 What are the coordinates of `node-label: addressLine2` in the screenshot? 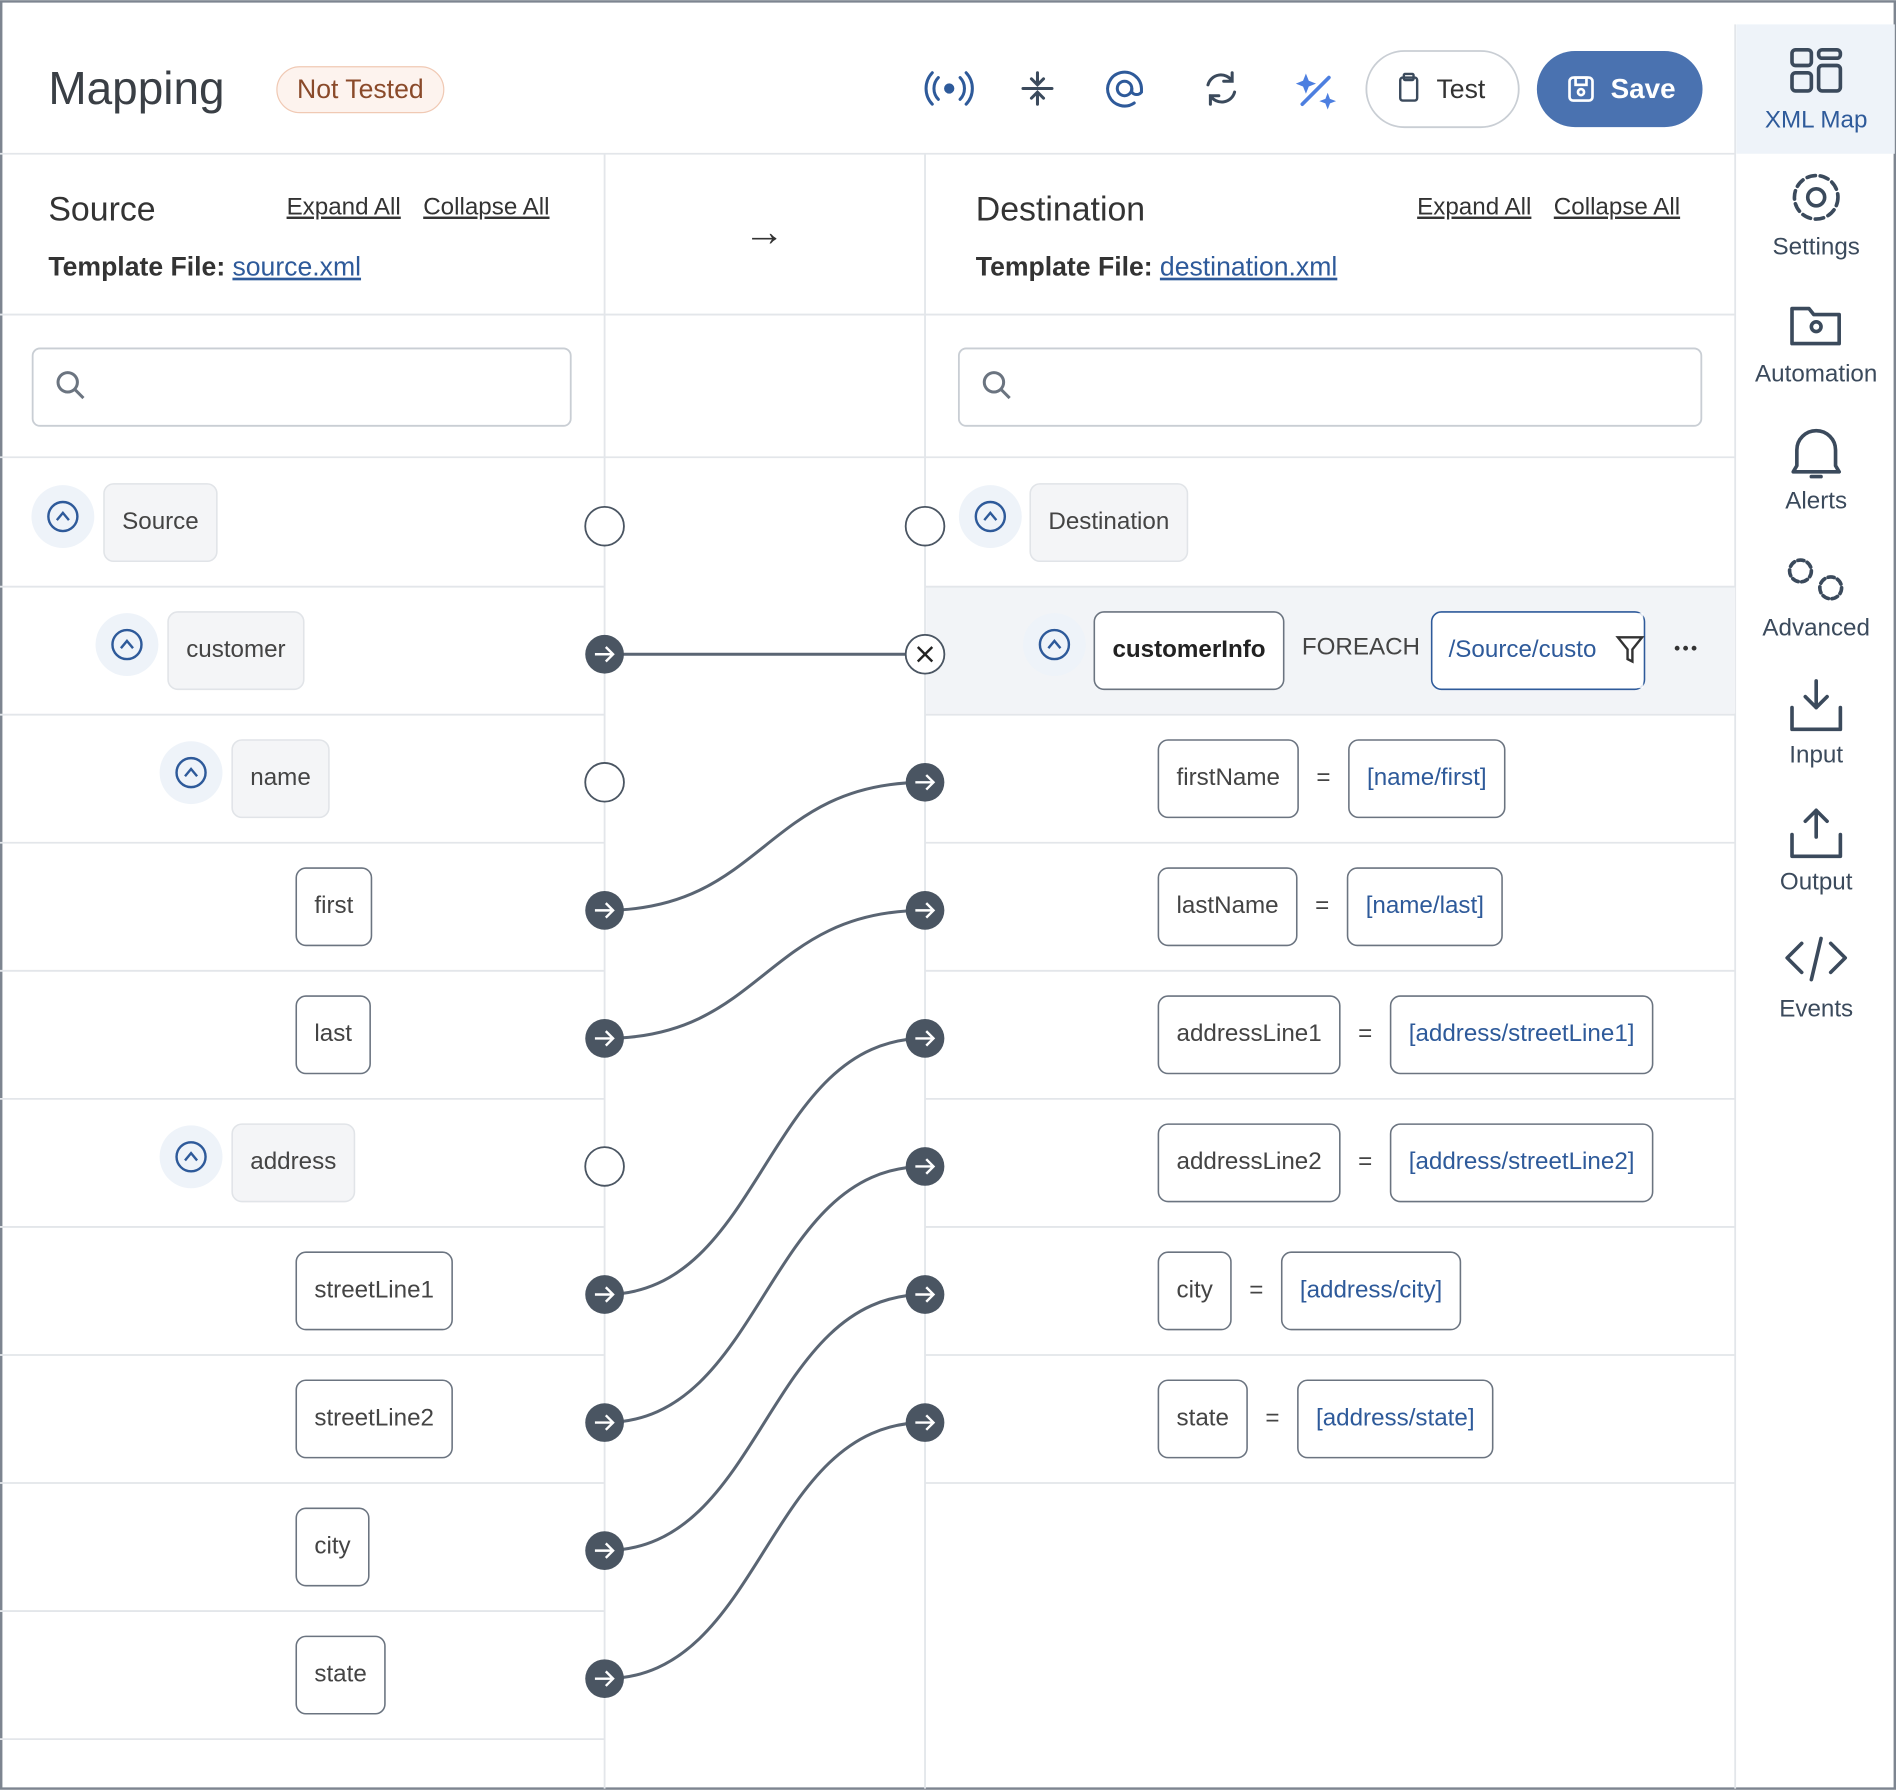 It's located at (1249, 1161).